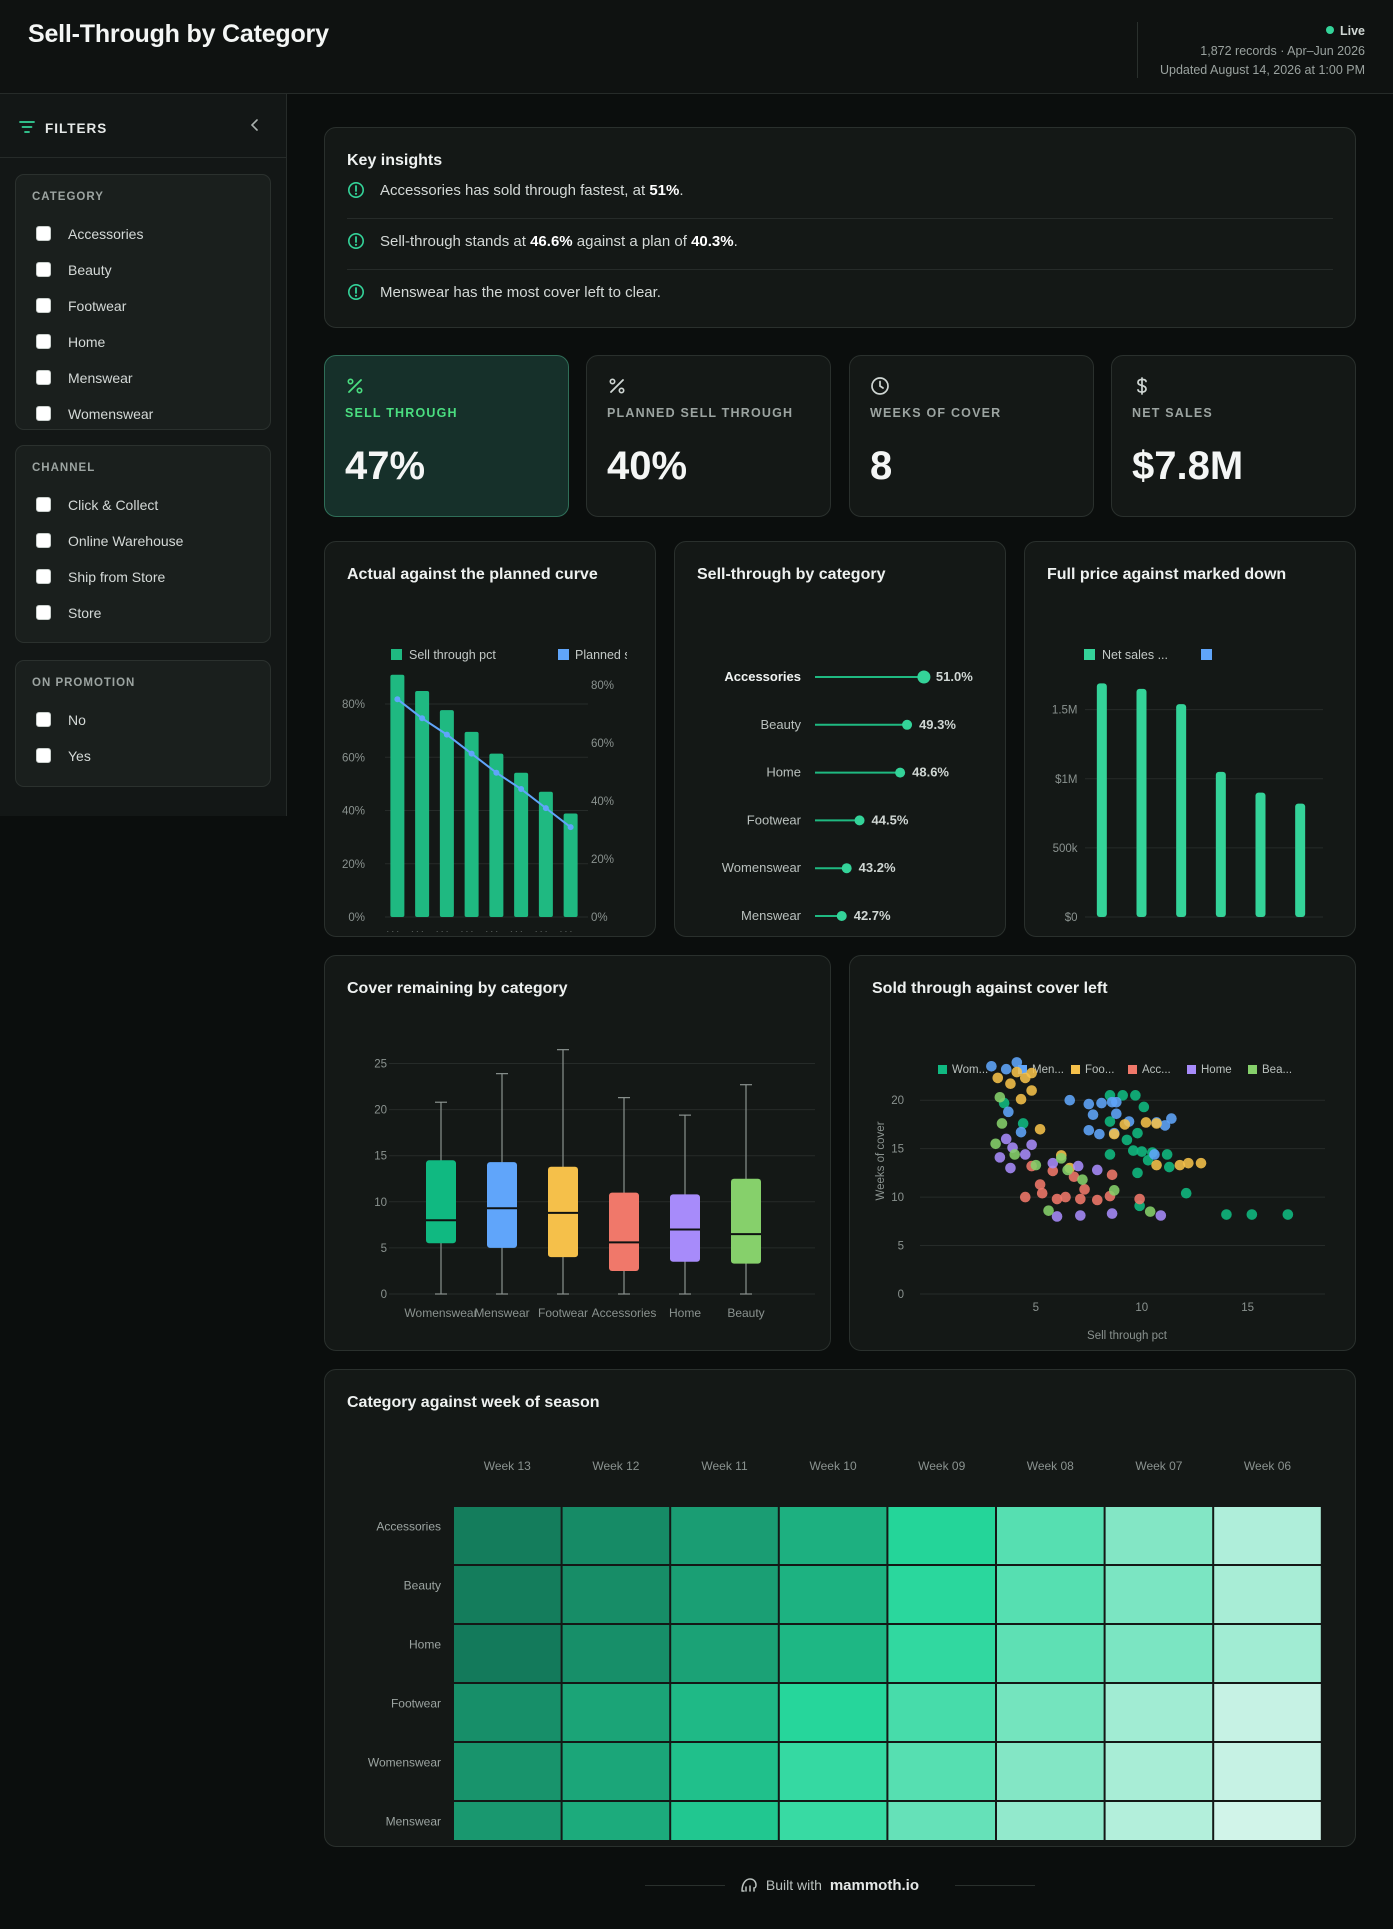 Image resolution: width=1393 pixels, height=1929 pixels. What do you see at coordinates (708, 436) in the screenshot?
I see `kpi-card-planned-sell-through: PLANNED SELL THROUGH 40%` at bounding box center [708, 436].